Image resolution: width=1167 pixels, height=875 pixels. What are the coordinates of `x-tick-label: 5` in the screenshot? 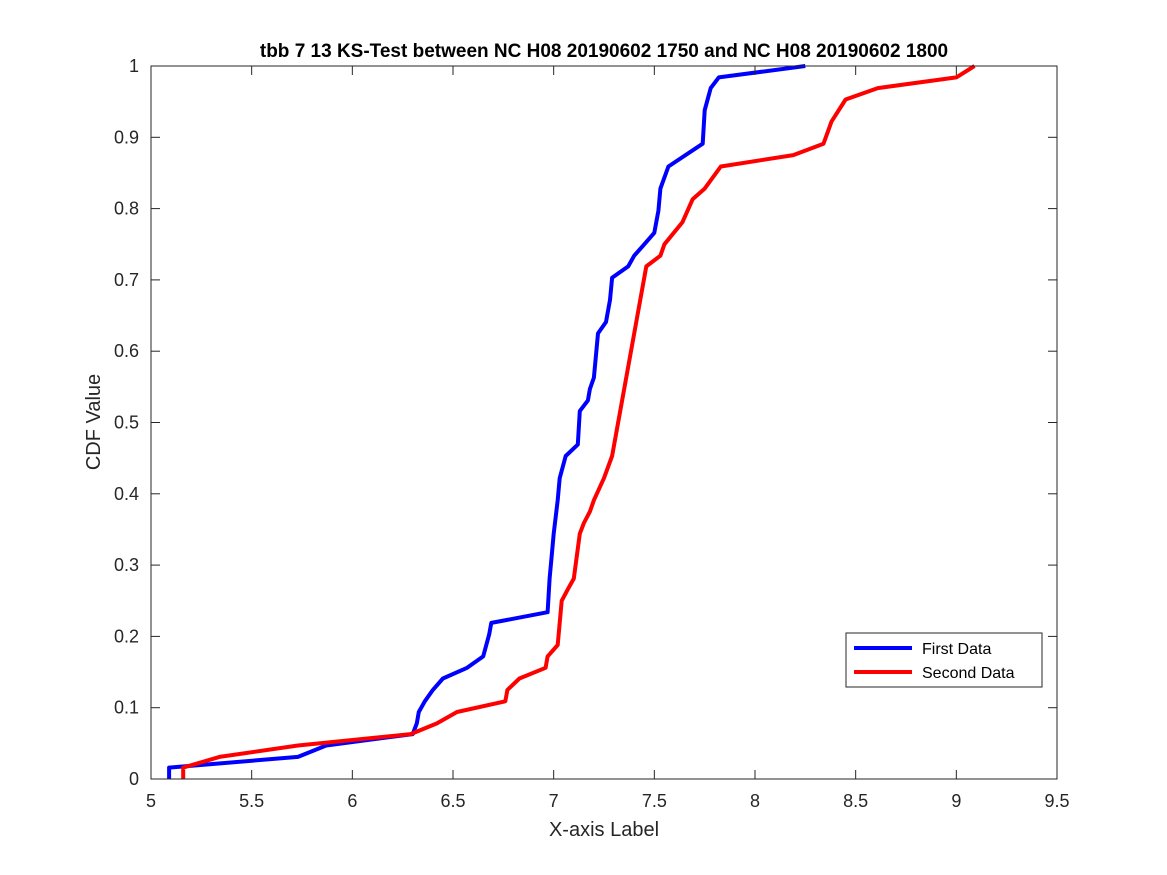 It's located at (151, 801).